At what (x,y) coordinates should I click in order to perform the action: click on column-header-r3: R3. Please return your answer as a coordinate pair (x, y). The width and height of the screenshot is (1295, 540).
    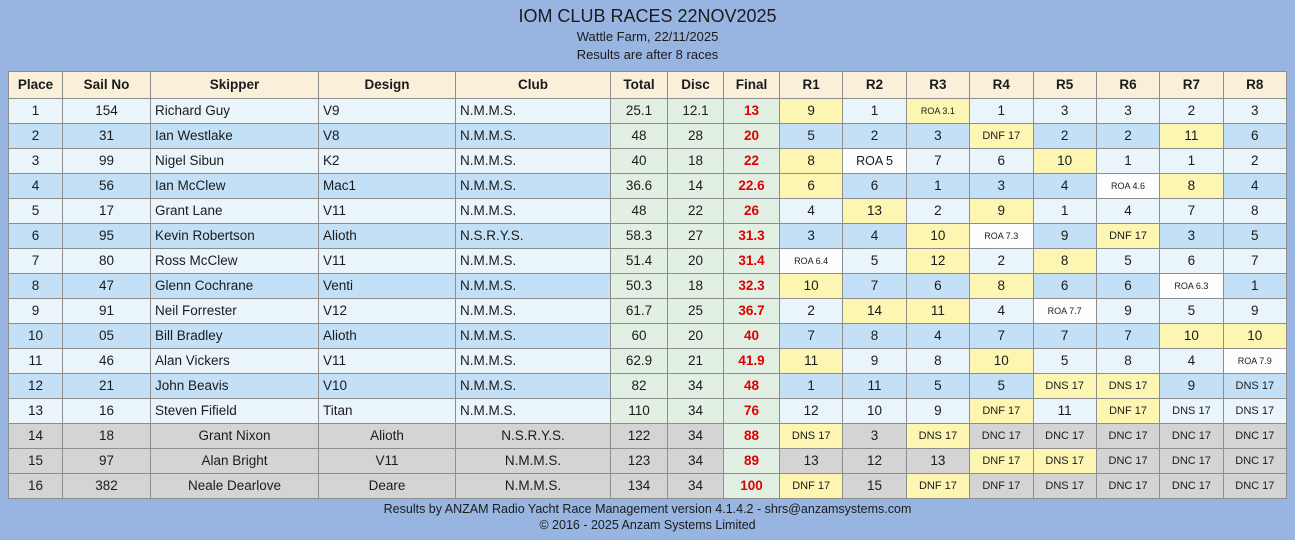
    Looking at the image, I should click on (938, 84).